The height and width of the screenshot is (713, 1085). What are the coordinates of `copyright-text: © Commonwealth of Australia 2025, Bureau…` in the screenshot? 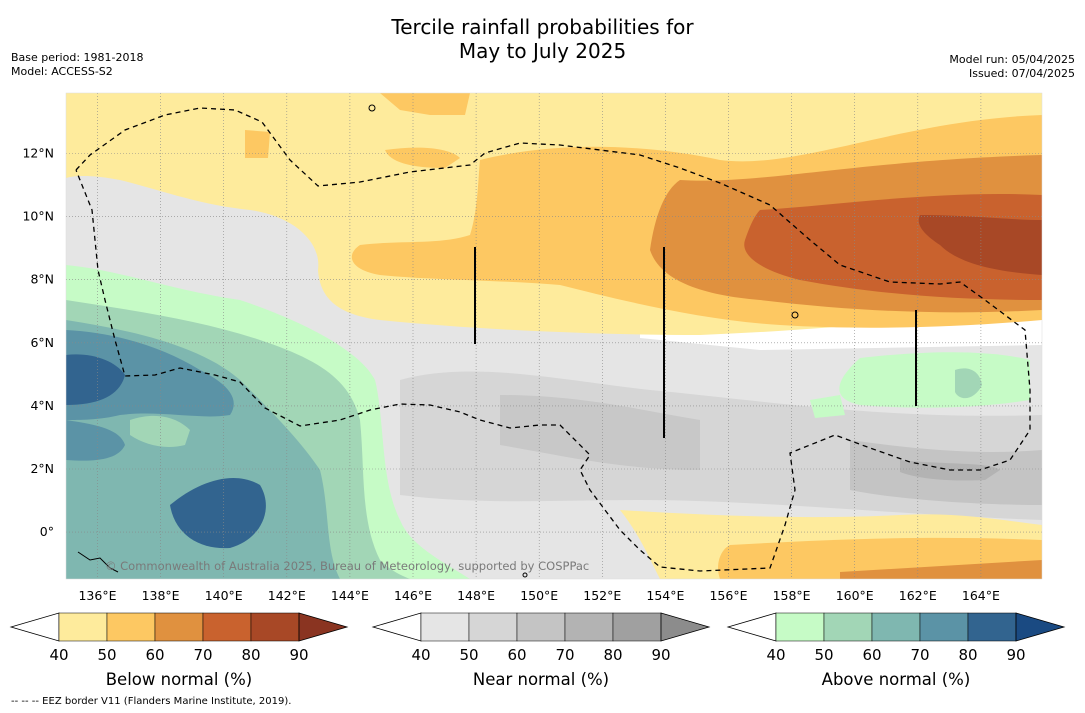 It's located at (347, 566).